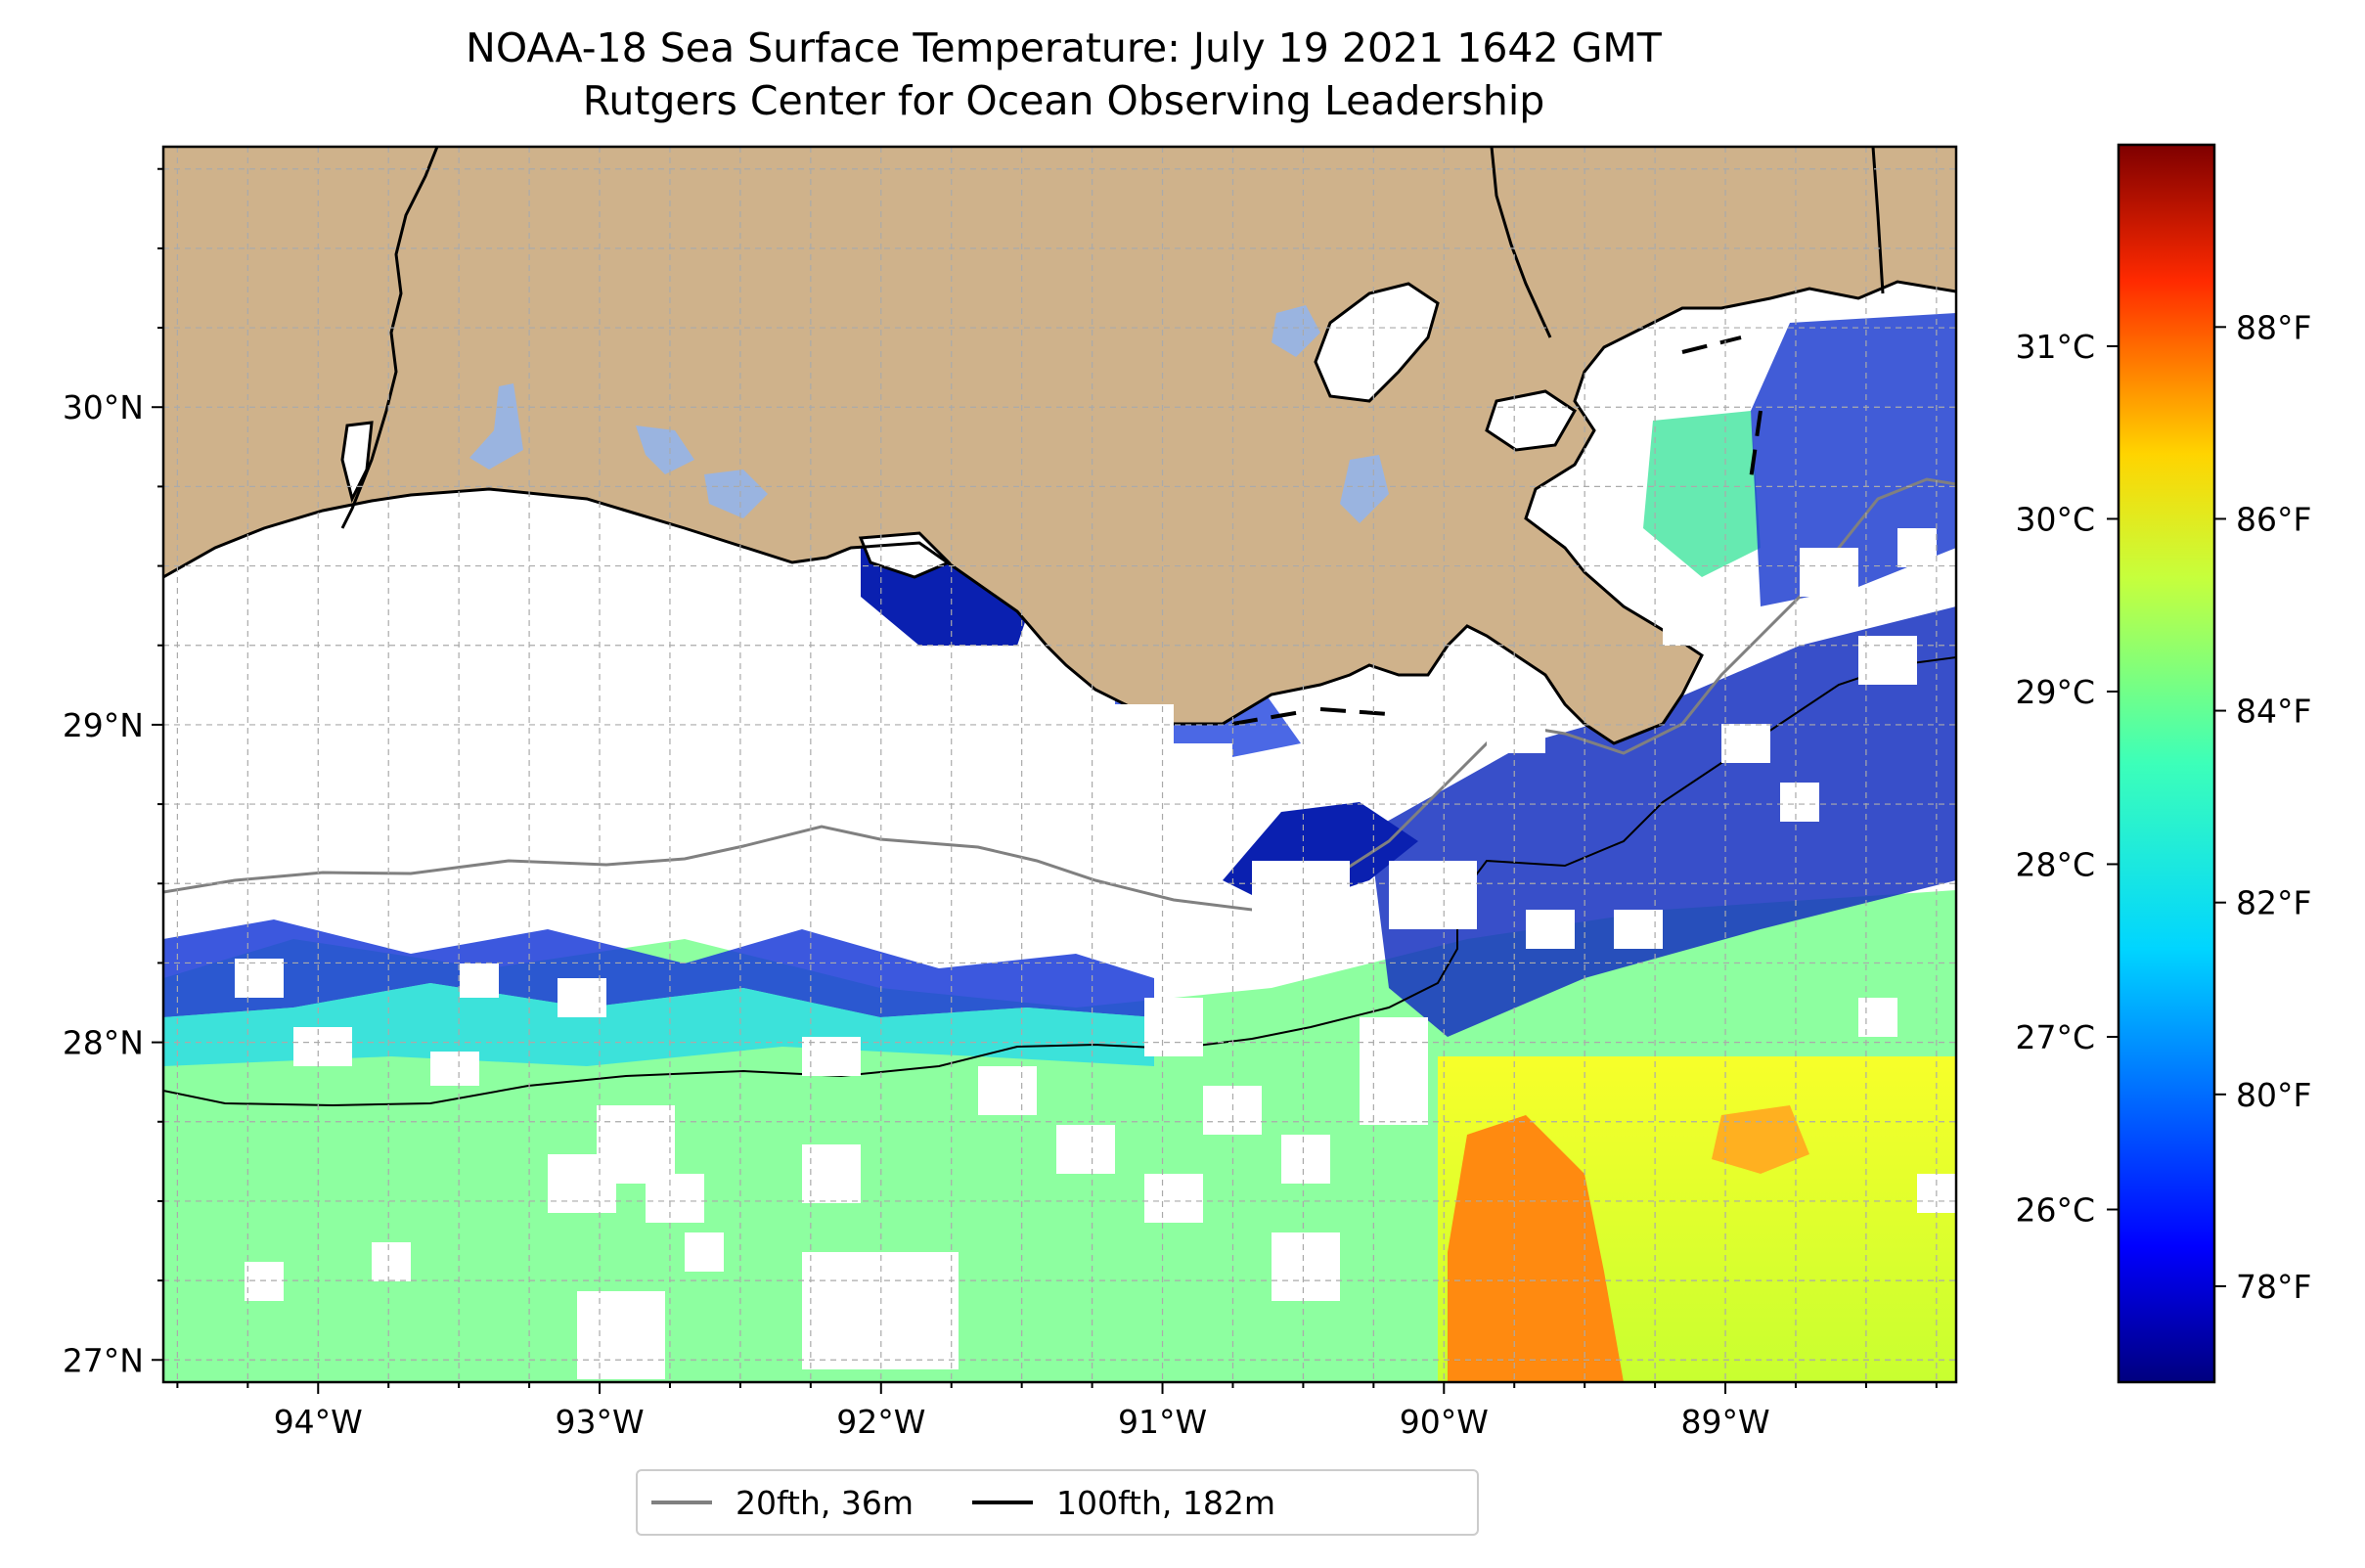 The height and width of the screenshot is (1568, 2365). What do you see at coordinates (357, 462) in the screenshot?
I see `calcasieu-lake` at bounding box center [357, 462].